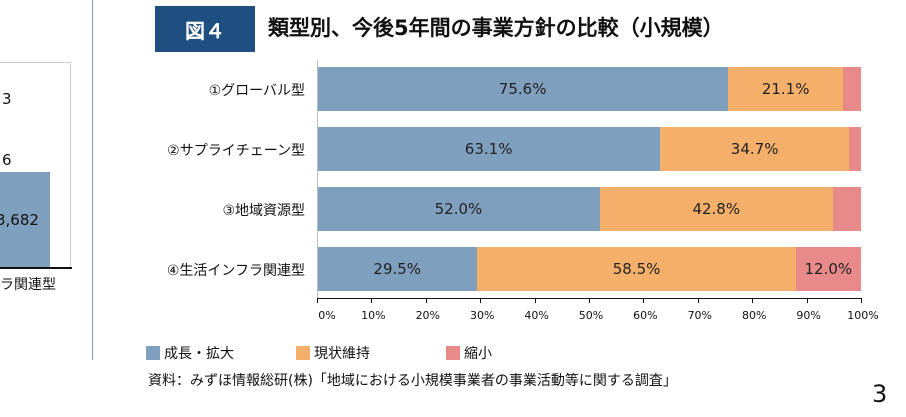 This screenshot has height=417, width=906. I want to click on x-tick-label: 10%, so click(373, 315).